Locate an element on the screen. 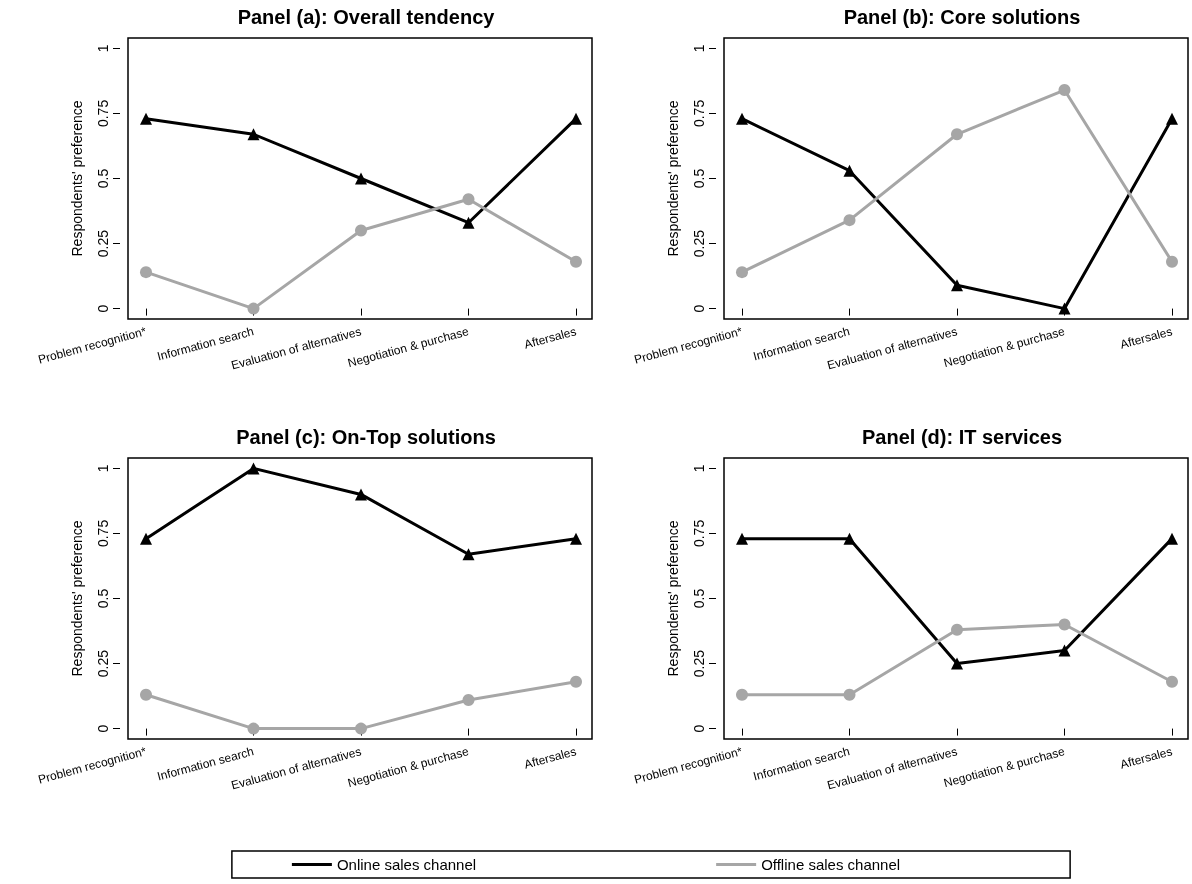  chart-title: Panel (b): Core solutions is located at coordinates (962, 17).